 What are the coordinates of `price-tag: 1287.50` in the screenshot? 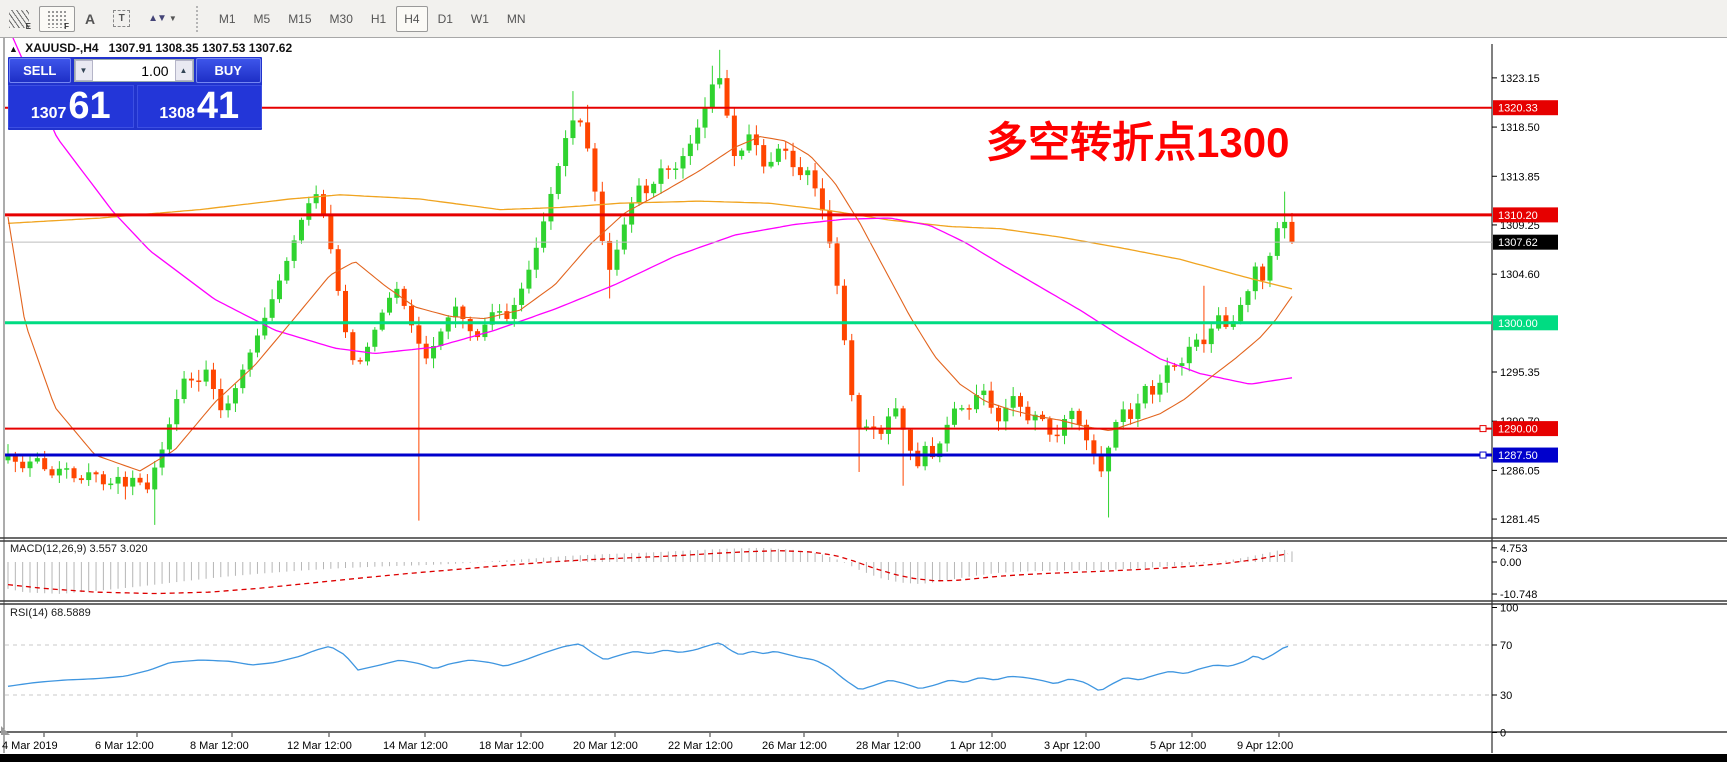 It's located at (1525, 455).